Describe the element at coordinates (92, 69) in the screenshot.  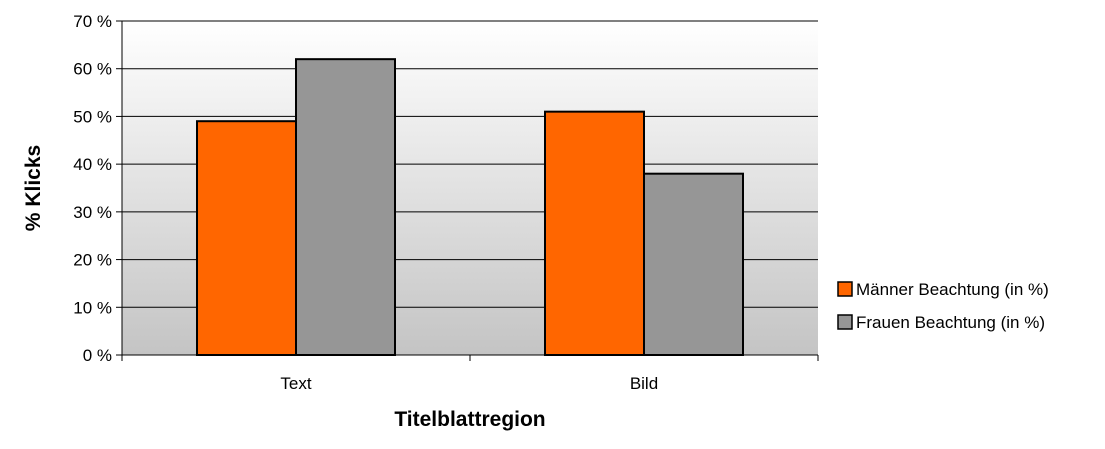
I see `y-tick-label: 60 %` at that location.